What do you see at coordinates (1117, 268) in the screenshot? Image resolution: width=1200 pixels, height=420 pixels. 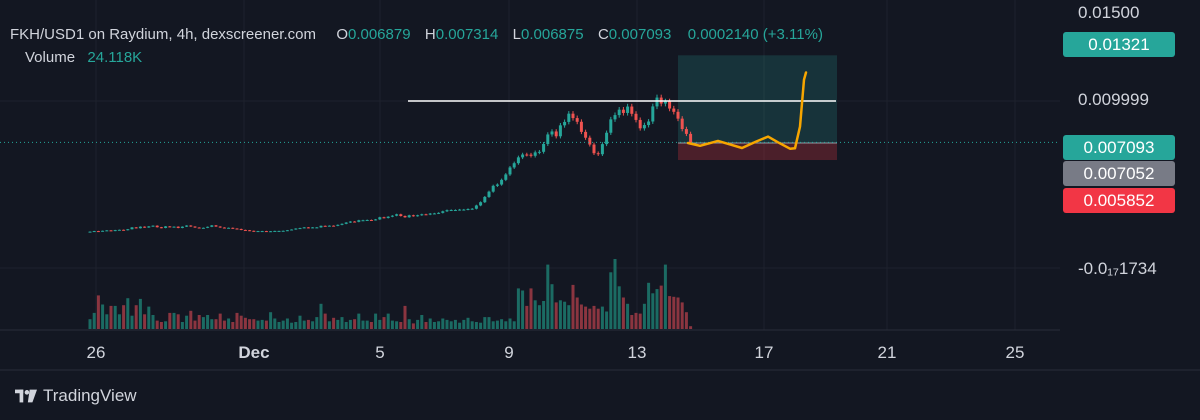 I see `price-label-bottom: -0.0₁₇1734` at bounding box center [1117, 268].